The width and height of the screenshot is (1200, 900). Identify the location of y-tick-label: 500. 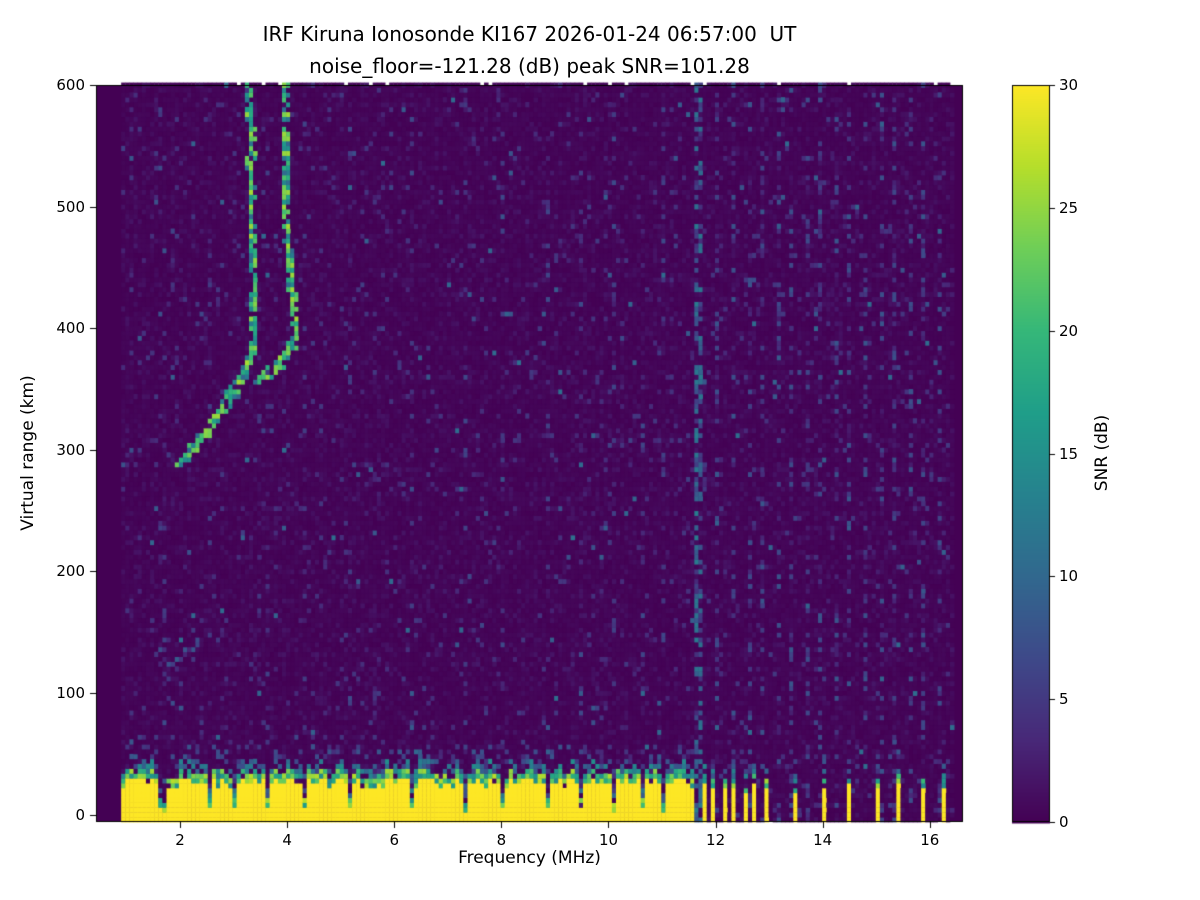
(70, 206).